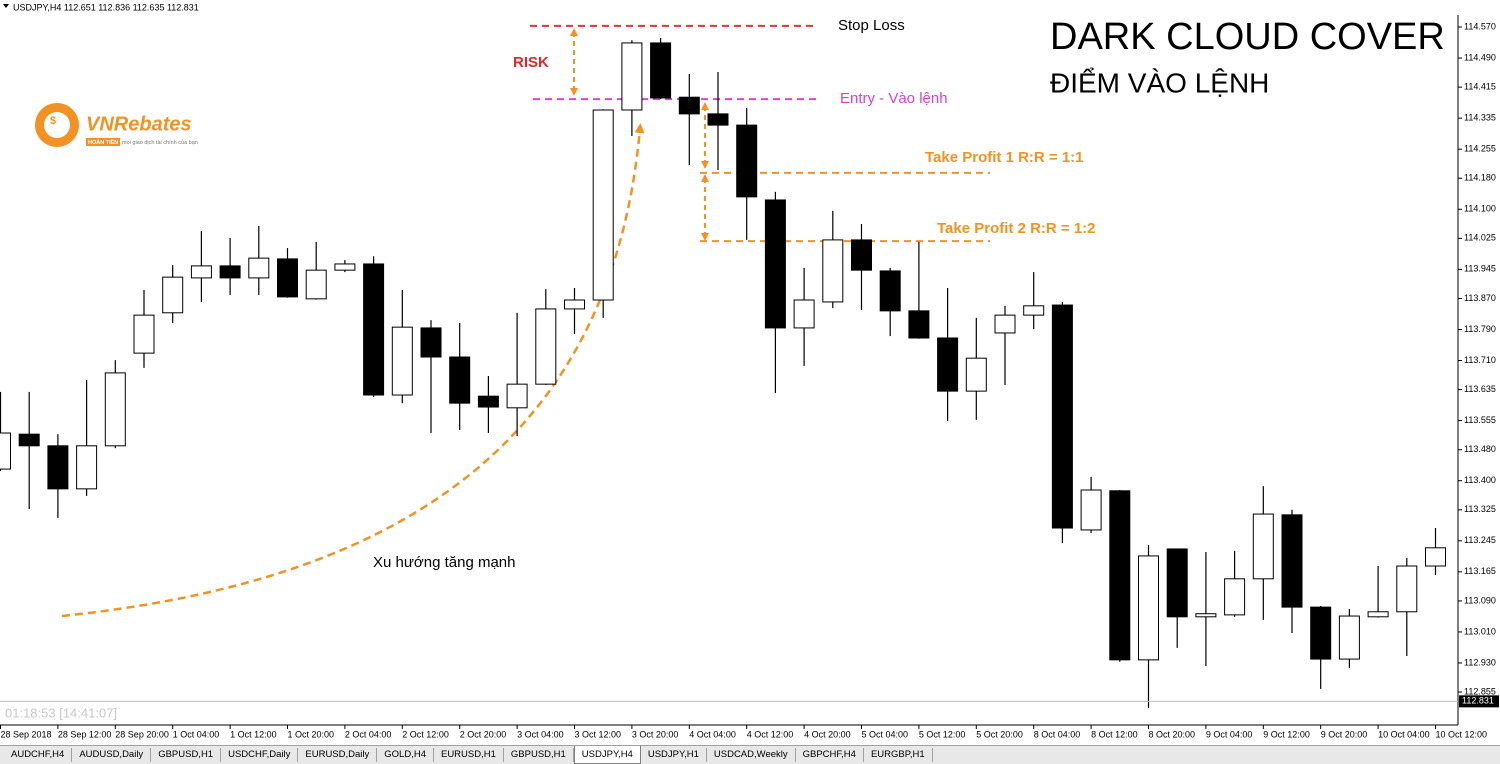 The image size is (1500, 764). I want to click on symbol-tab: EURUSD,H1, so click(469, 755).